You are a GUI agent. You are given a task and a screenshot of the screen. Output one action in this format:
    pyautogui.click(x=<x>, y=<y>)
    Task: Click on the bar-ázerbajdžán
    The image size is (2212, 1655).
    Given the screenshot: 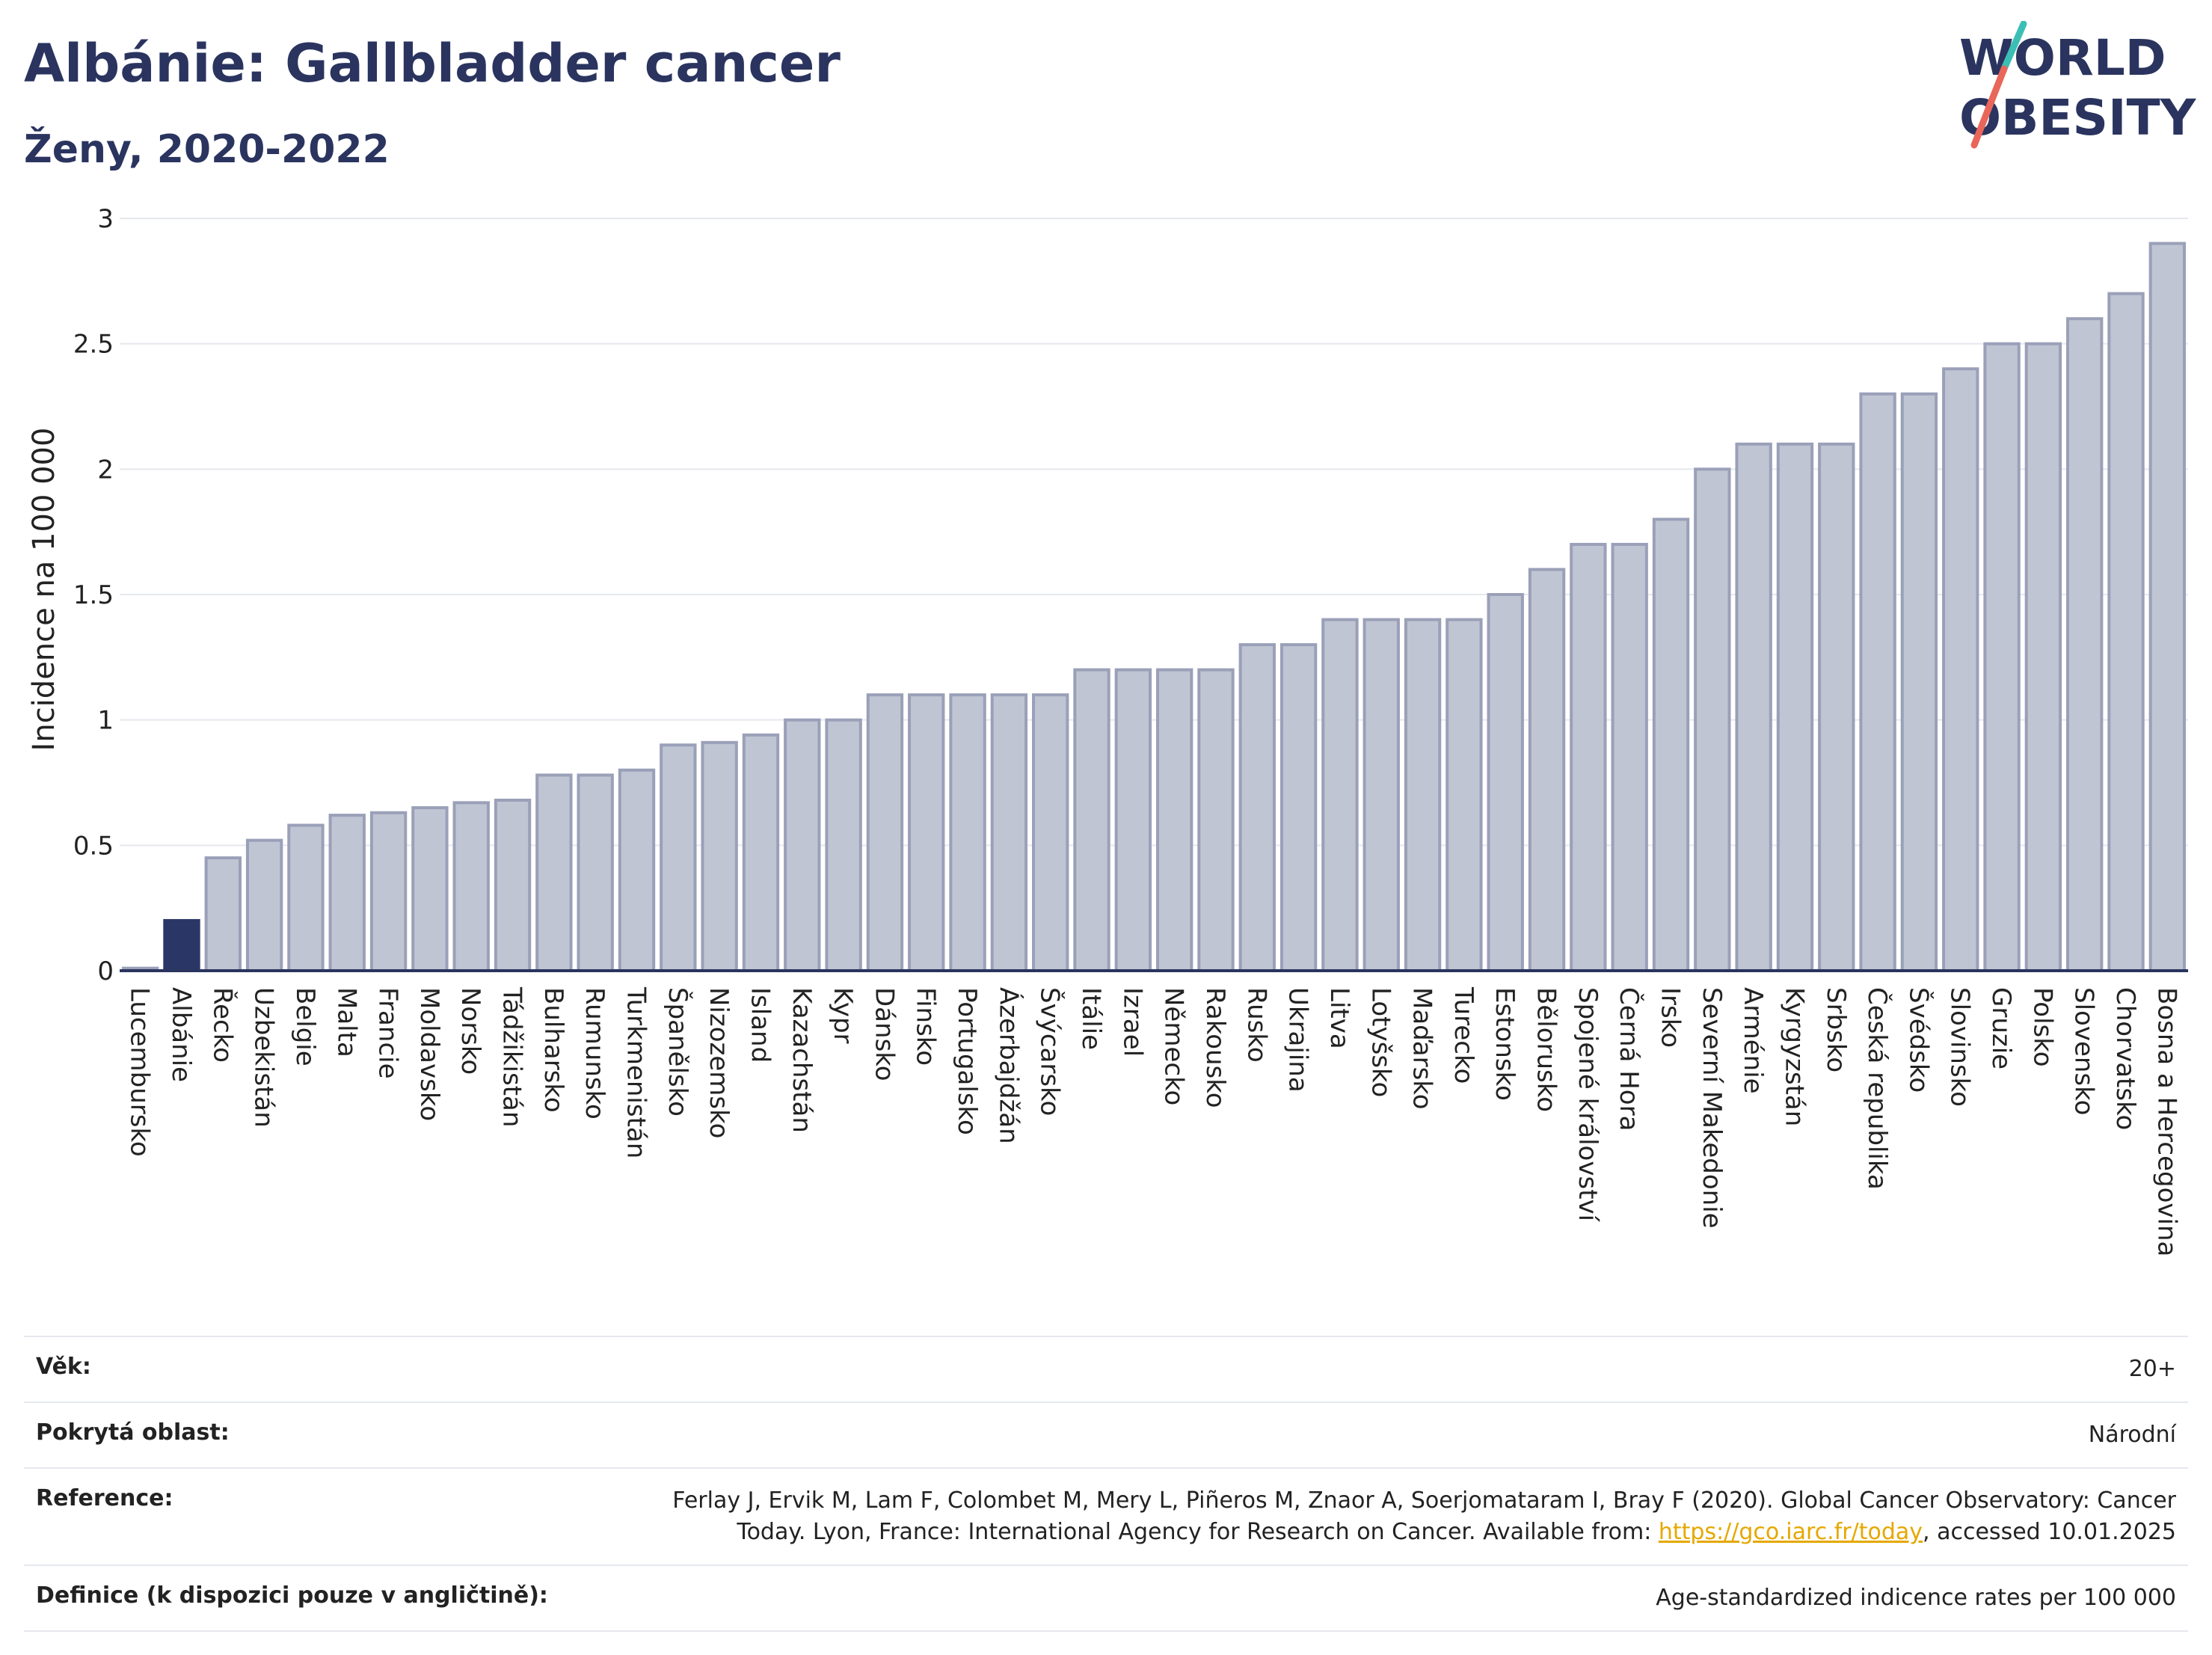 What is the action you would take?
    pyautogui.click(x=1009, y=833)
    